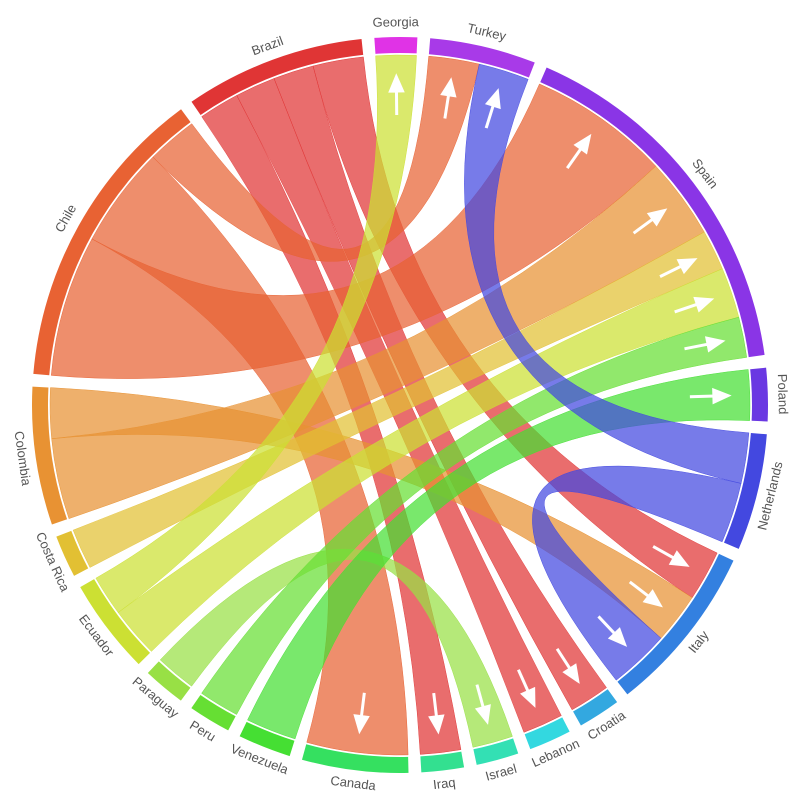  I want to click on node-label: Turkey, so click(487, 32).